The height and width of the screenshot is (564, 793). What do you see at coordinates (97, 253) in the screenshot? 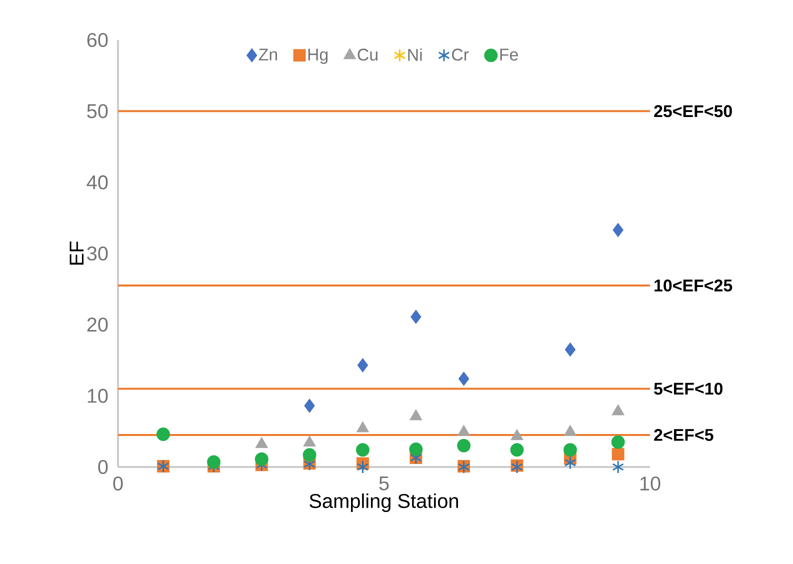
I see `y-tick-label: 30` at bounding box center [97, 253].